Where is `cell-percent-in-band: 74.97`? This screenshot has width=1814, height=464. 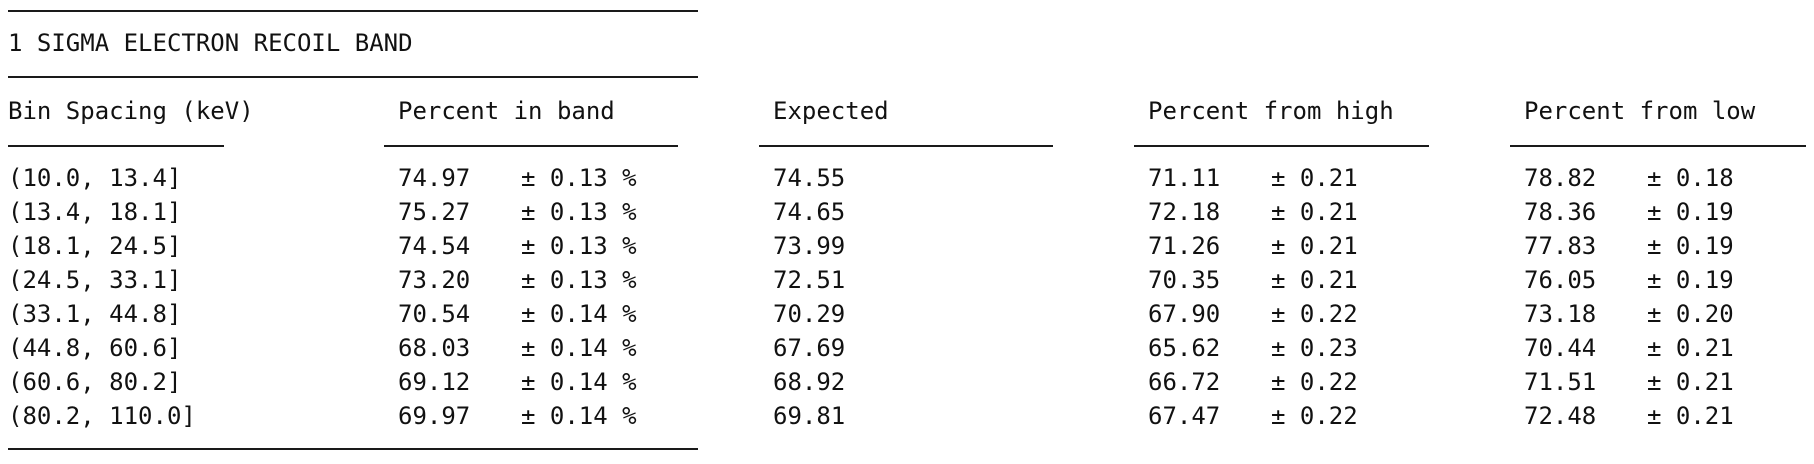
cell-percent-in-band: 74.97 is located at coordinates (434, 178).